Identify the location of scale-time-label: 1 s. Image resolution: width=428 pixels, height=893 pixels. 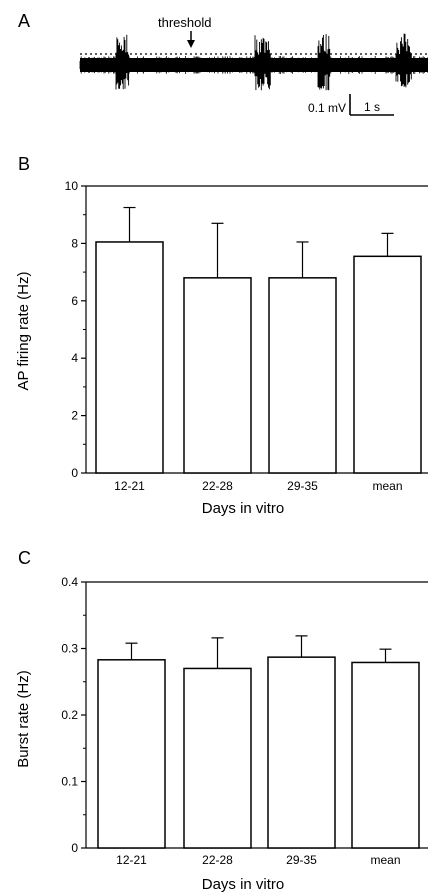
(372, 107).